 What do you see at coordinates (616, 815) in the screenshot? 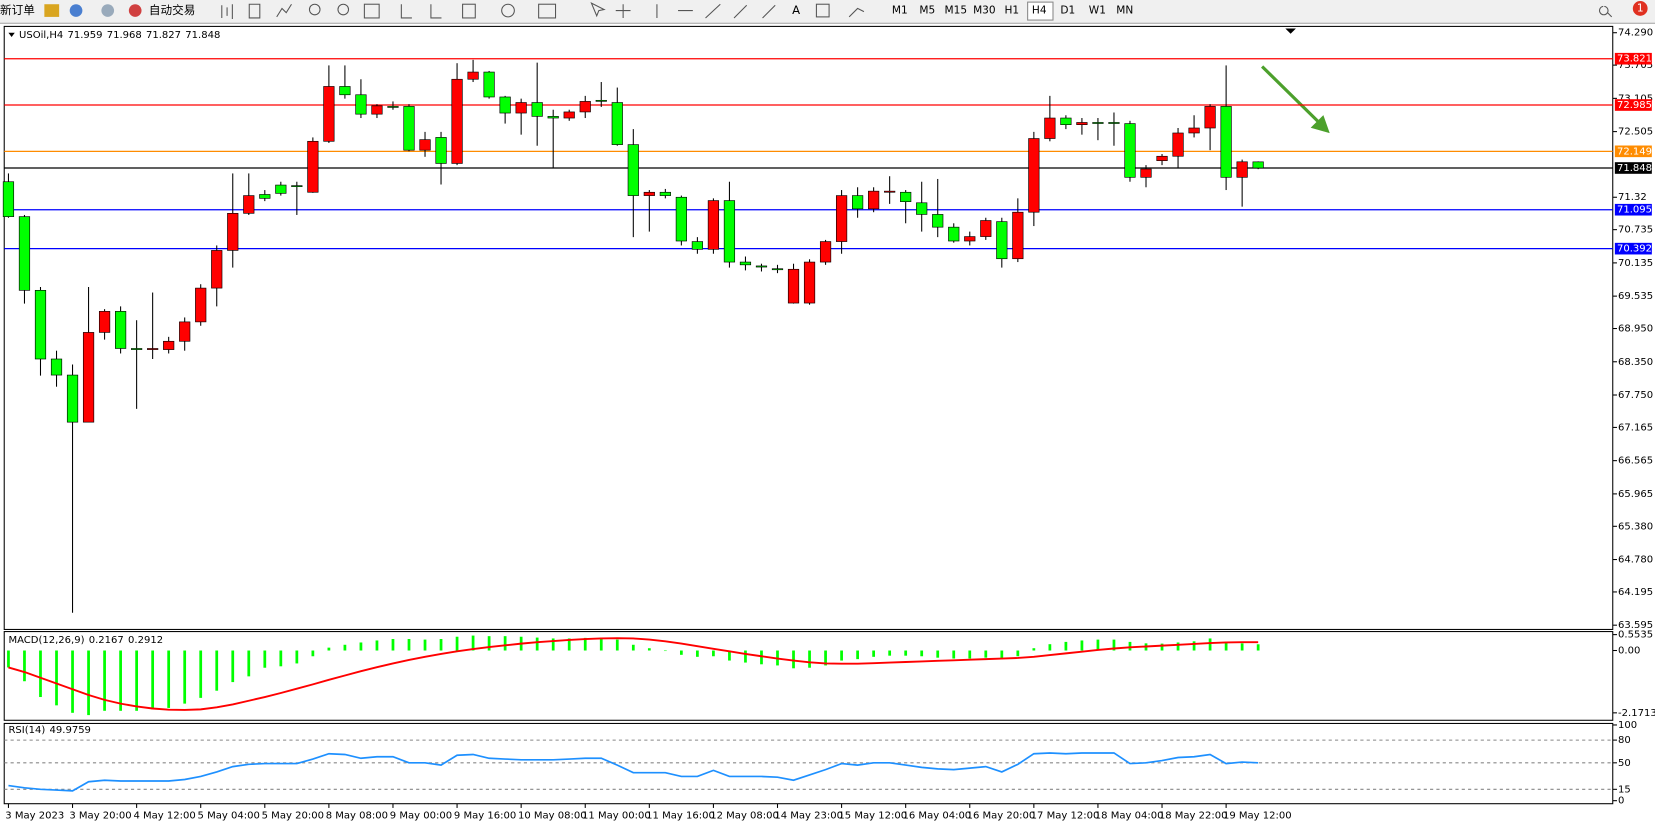
I see `x-tick-label: 11 May 00:00` at bounding box center [616, 815].